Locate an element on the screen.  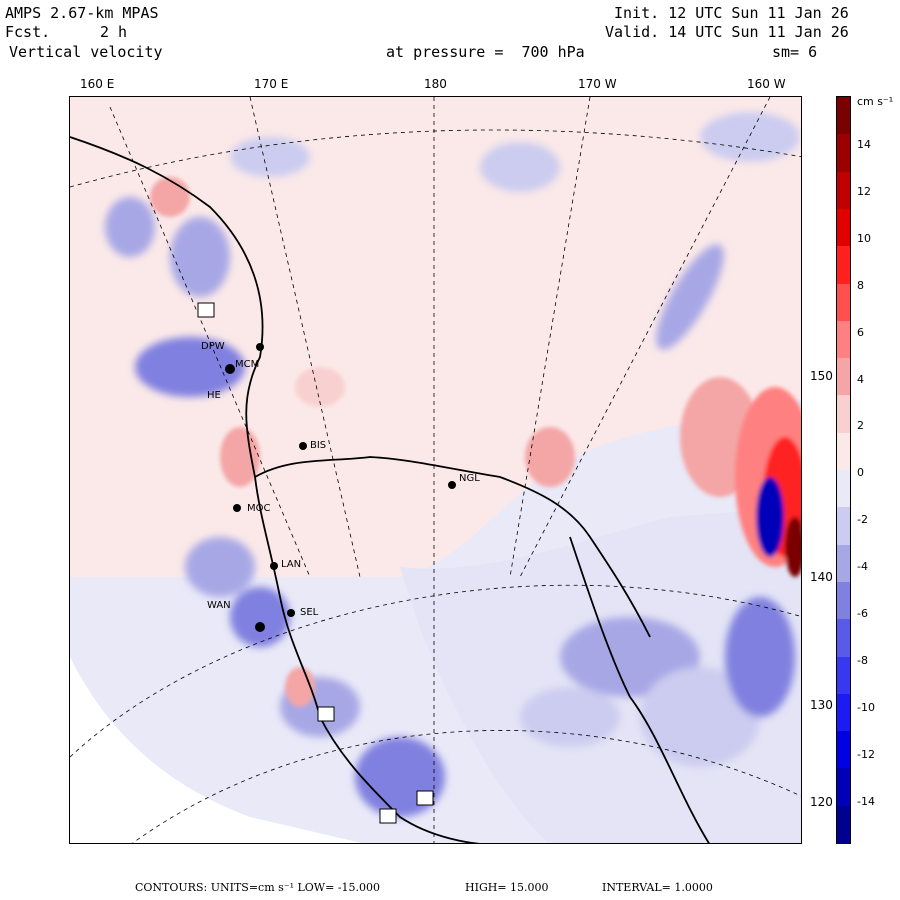
station-wan-marker is located at coordinates (260, 627).